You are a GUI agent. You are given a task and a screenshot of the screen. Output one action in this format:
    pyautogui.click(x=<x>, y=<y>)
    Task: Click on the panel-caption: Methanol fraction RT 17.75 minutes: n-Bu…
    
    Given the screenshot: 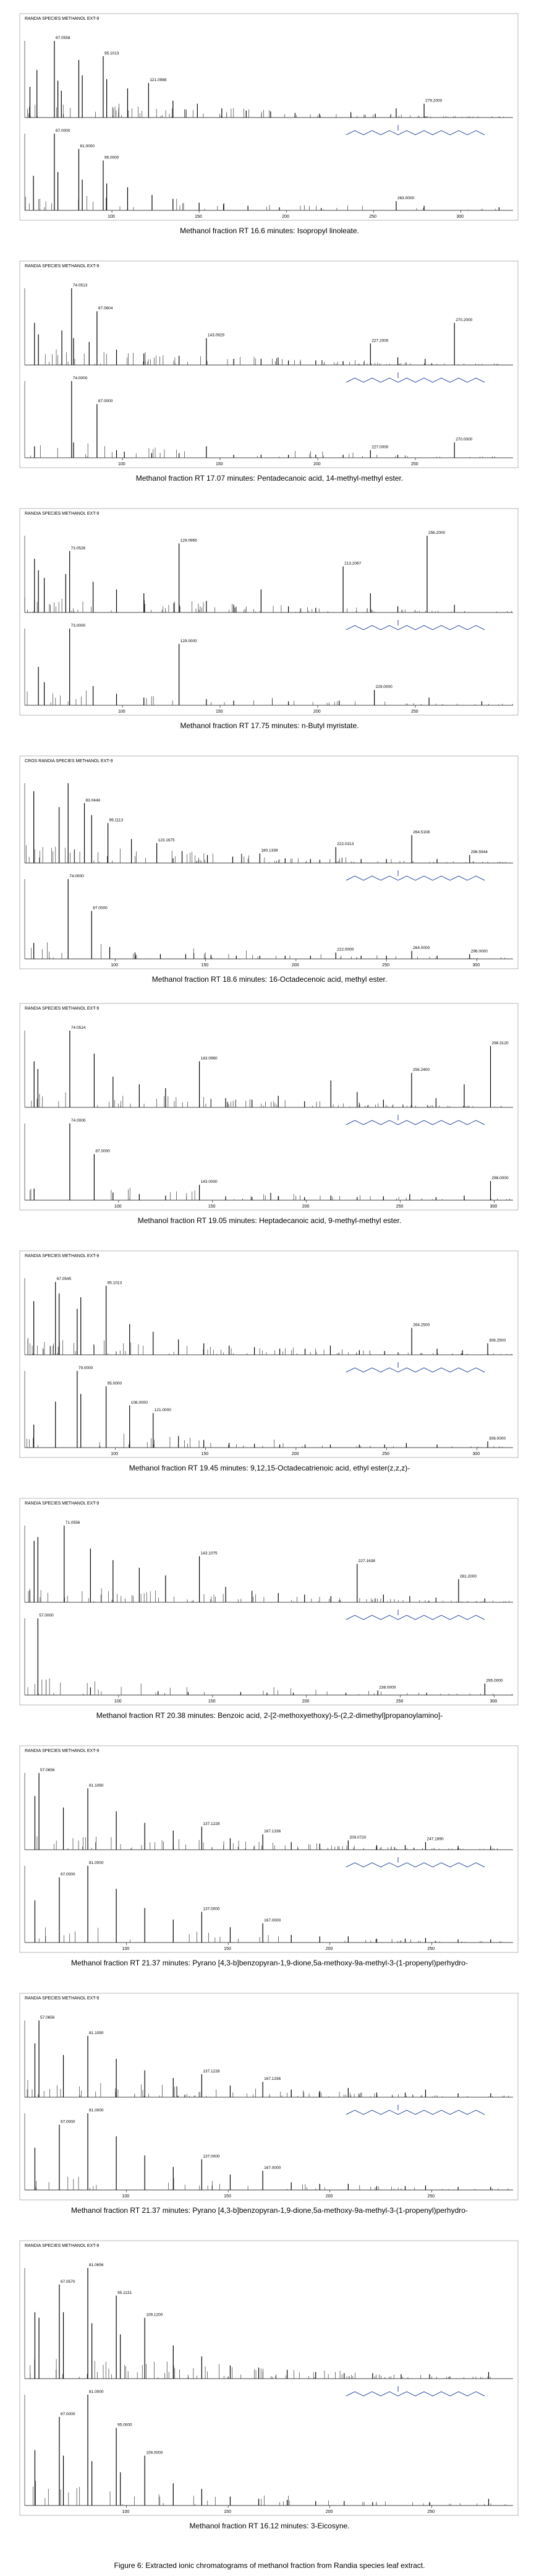 What is the action you would take?
    pyautogui.click(x=269, y=725)
    